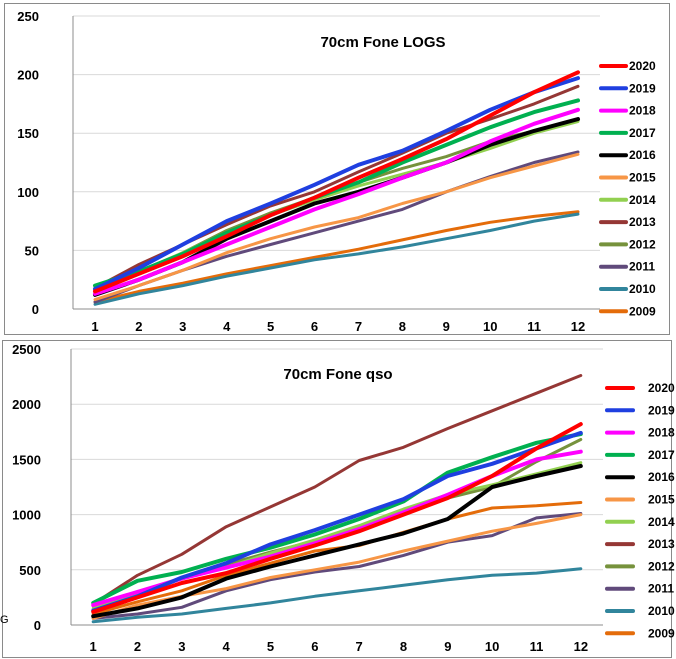  What do you see at coordinates (337, 374) in the screenshot?
I see `chart-title: 70cm Fone qso` at bounding box center [337, 374].